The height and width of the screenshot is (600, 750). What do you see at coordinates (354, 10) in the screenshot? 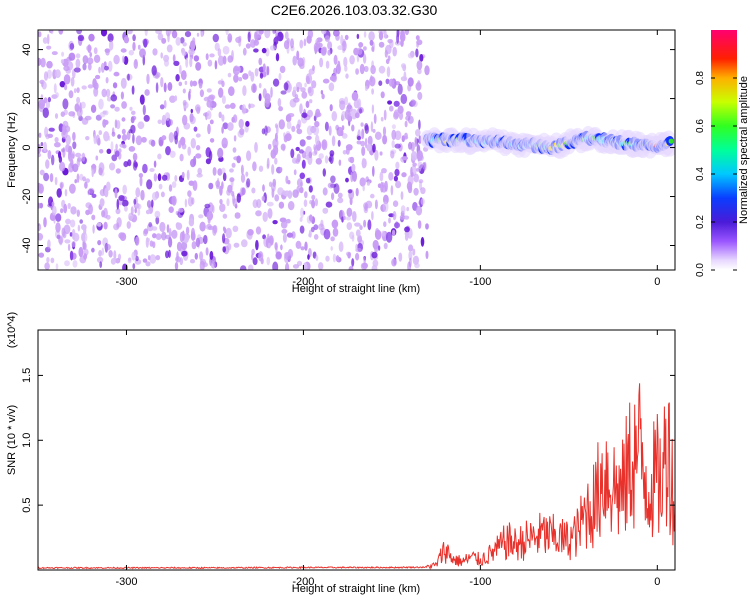
I see `figure-title: C2E6.2026.103.03.32.G30` at bounding box center [354, 10].